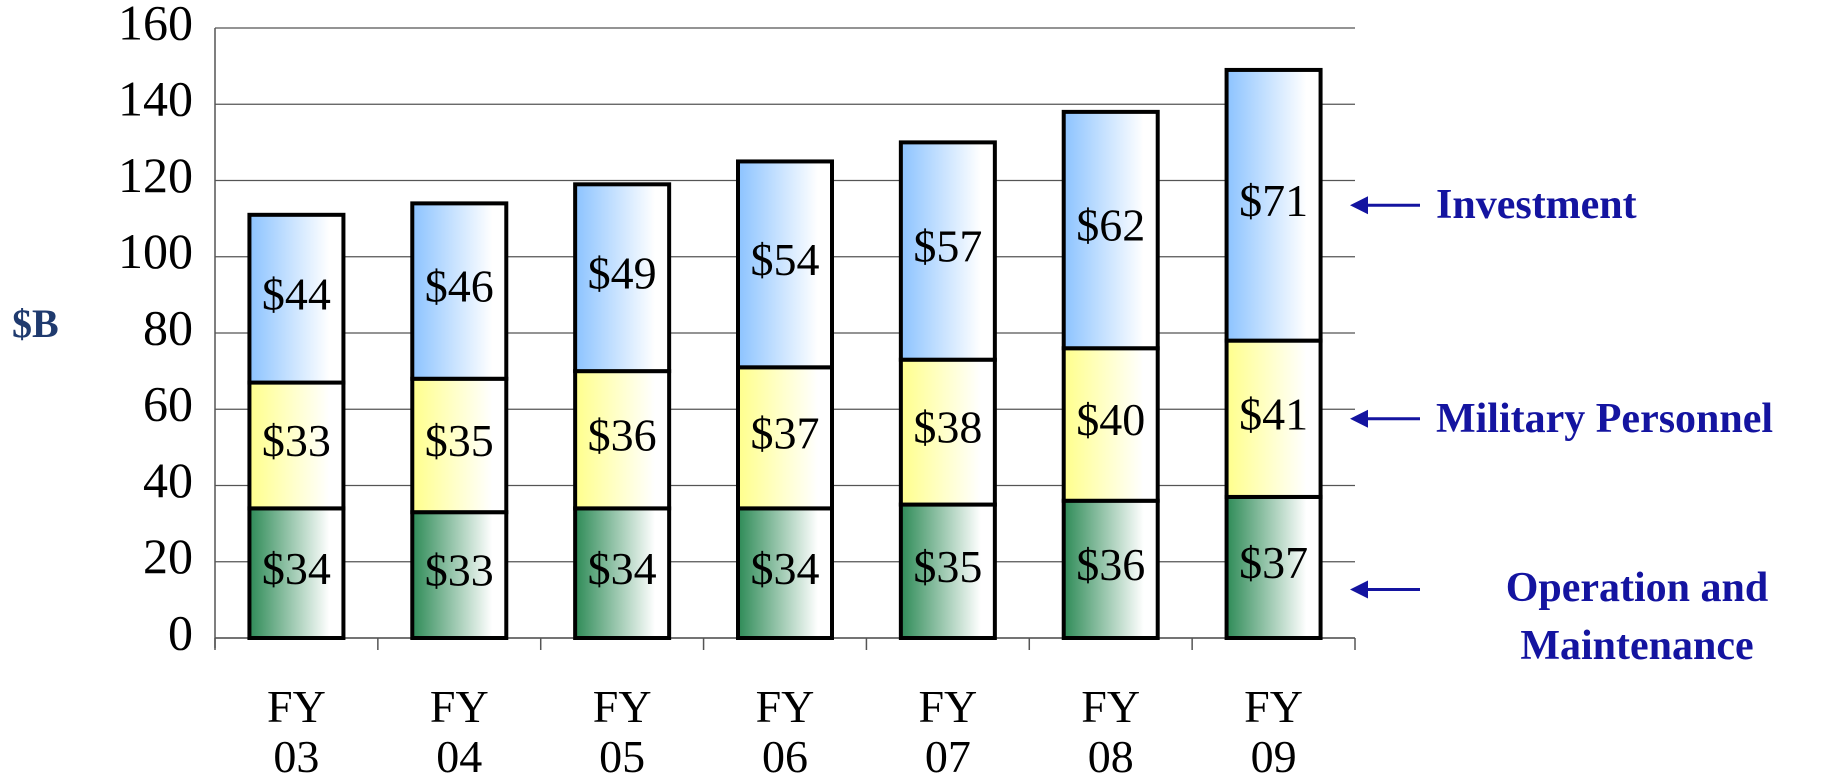 The height and width of the screenshot is (783, 1838). What do you see at coordinates (168, 404) in the screenshot?
I see `y-tick-label: 60` at bounding box center [168, 404].